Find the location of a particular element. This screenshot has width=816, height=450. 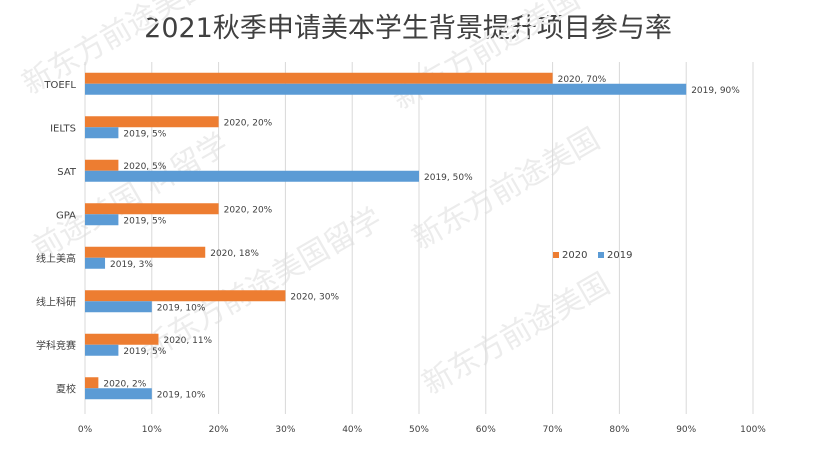

data-label-2020-4: 2020, 18% is located at coordinates (234, 254).